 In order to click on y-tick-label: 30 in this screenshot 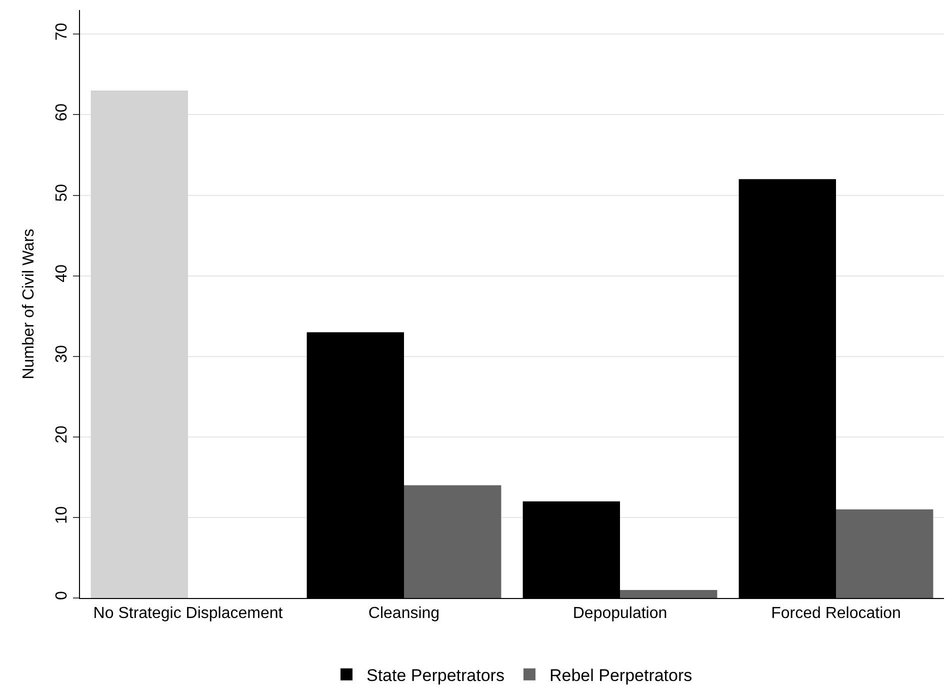, I will do `click(62, 353)`.